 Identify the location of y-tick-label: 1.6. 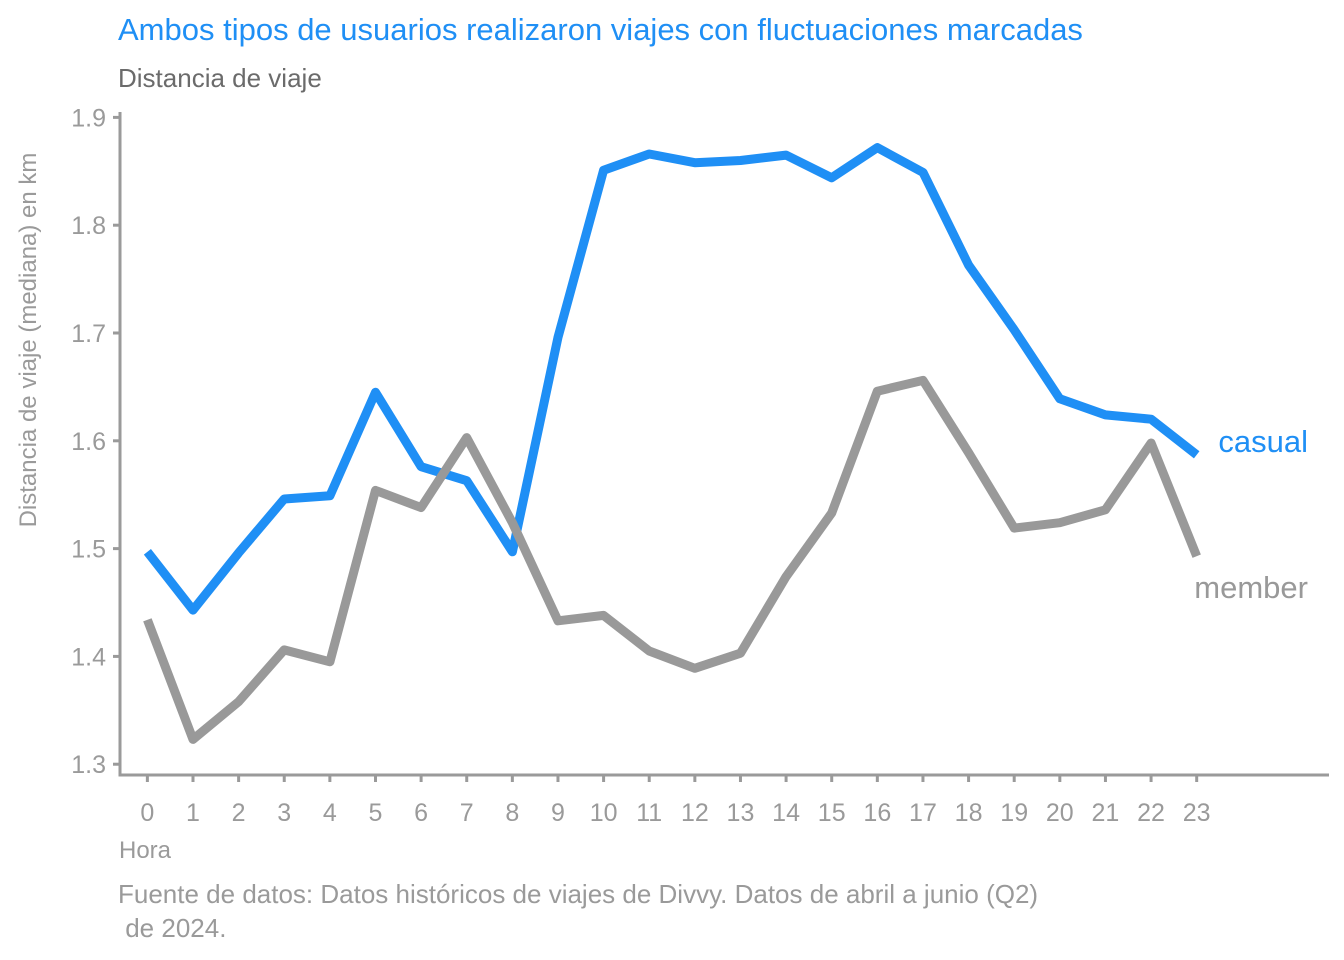
(88, 442).